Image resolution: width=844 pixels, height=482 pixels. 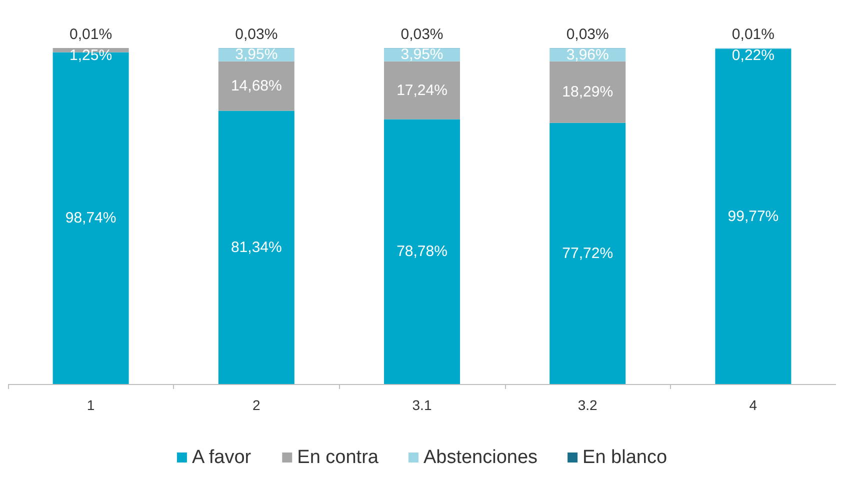 What do you see at coordinates (588, 405) in the screenshot?
I see `x-tick-label: 3.2` at bounding box center [588, 405].